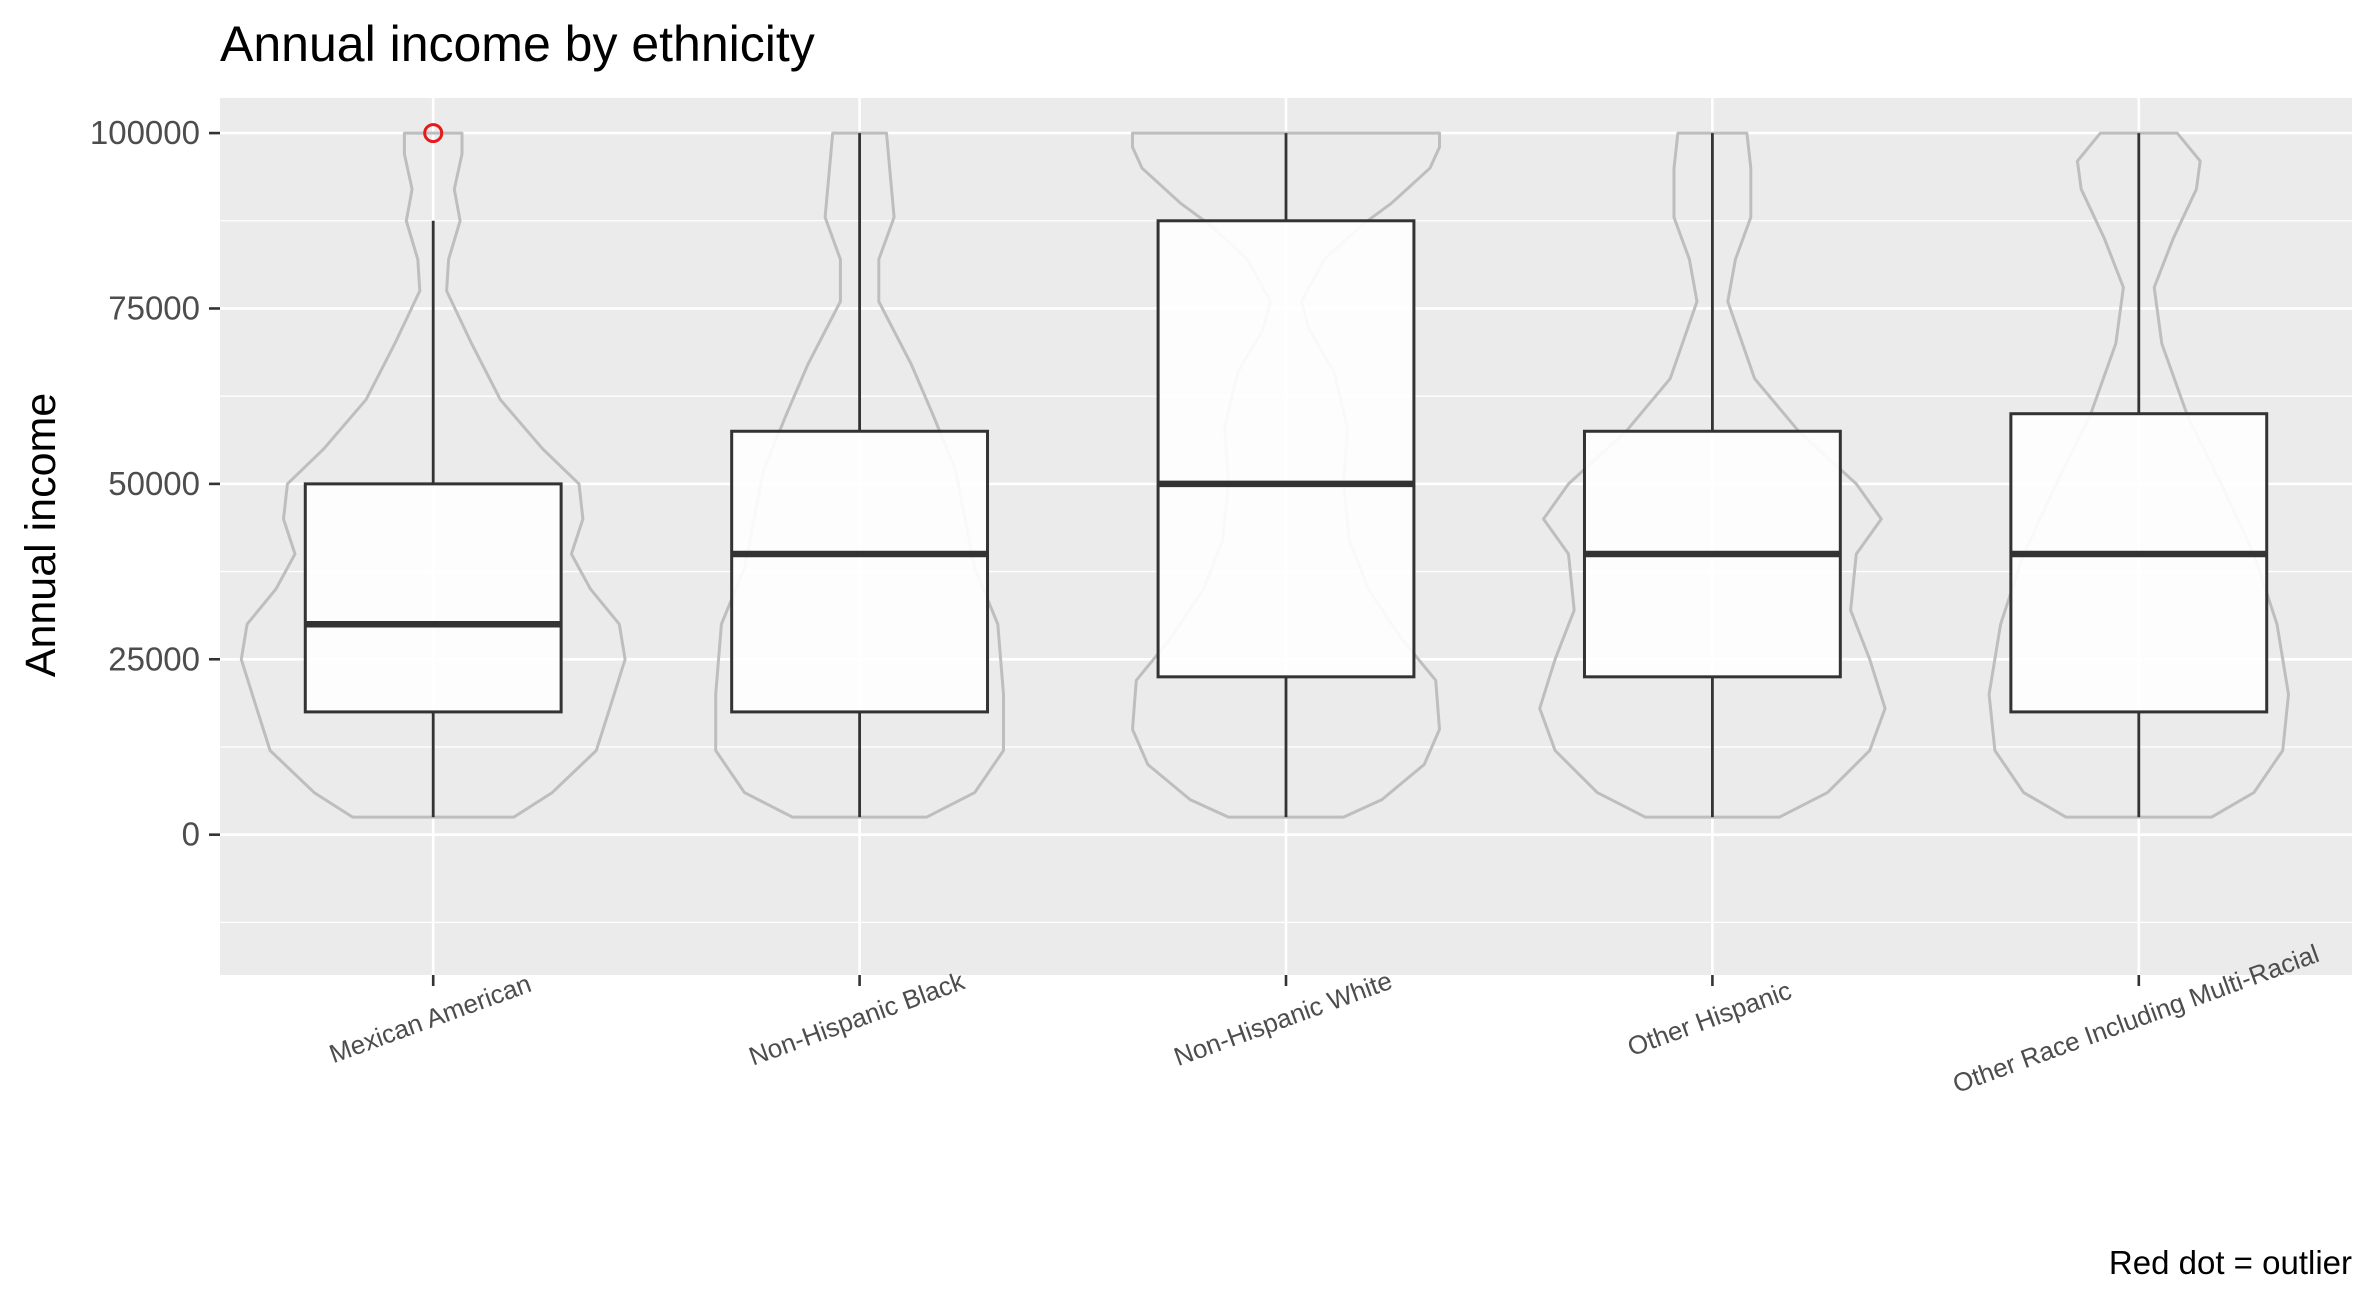 This screenshot has width=2374, height=1305. What do you see at coordinates (517, 44) in the screenshot?
I see `chart-title: Annual income by ethnicity` at bounding box center [517, 44].